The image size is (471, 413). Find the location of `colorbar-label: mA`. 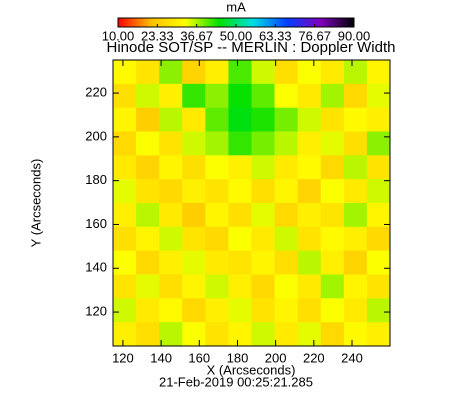

colorbar-label: mA is located at coordinates (236, 7).